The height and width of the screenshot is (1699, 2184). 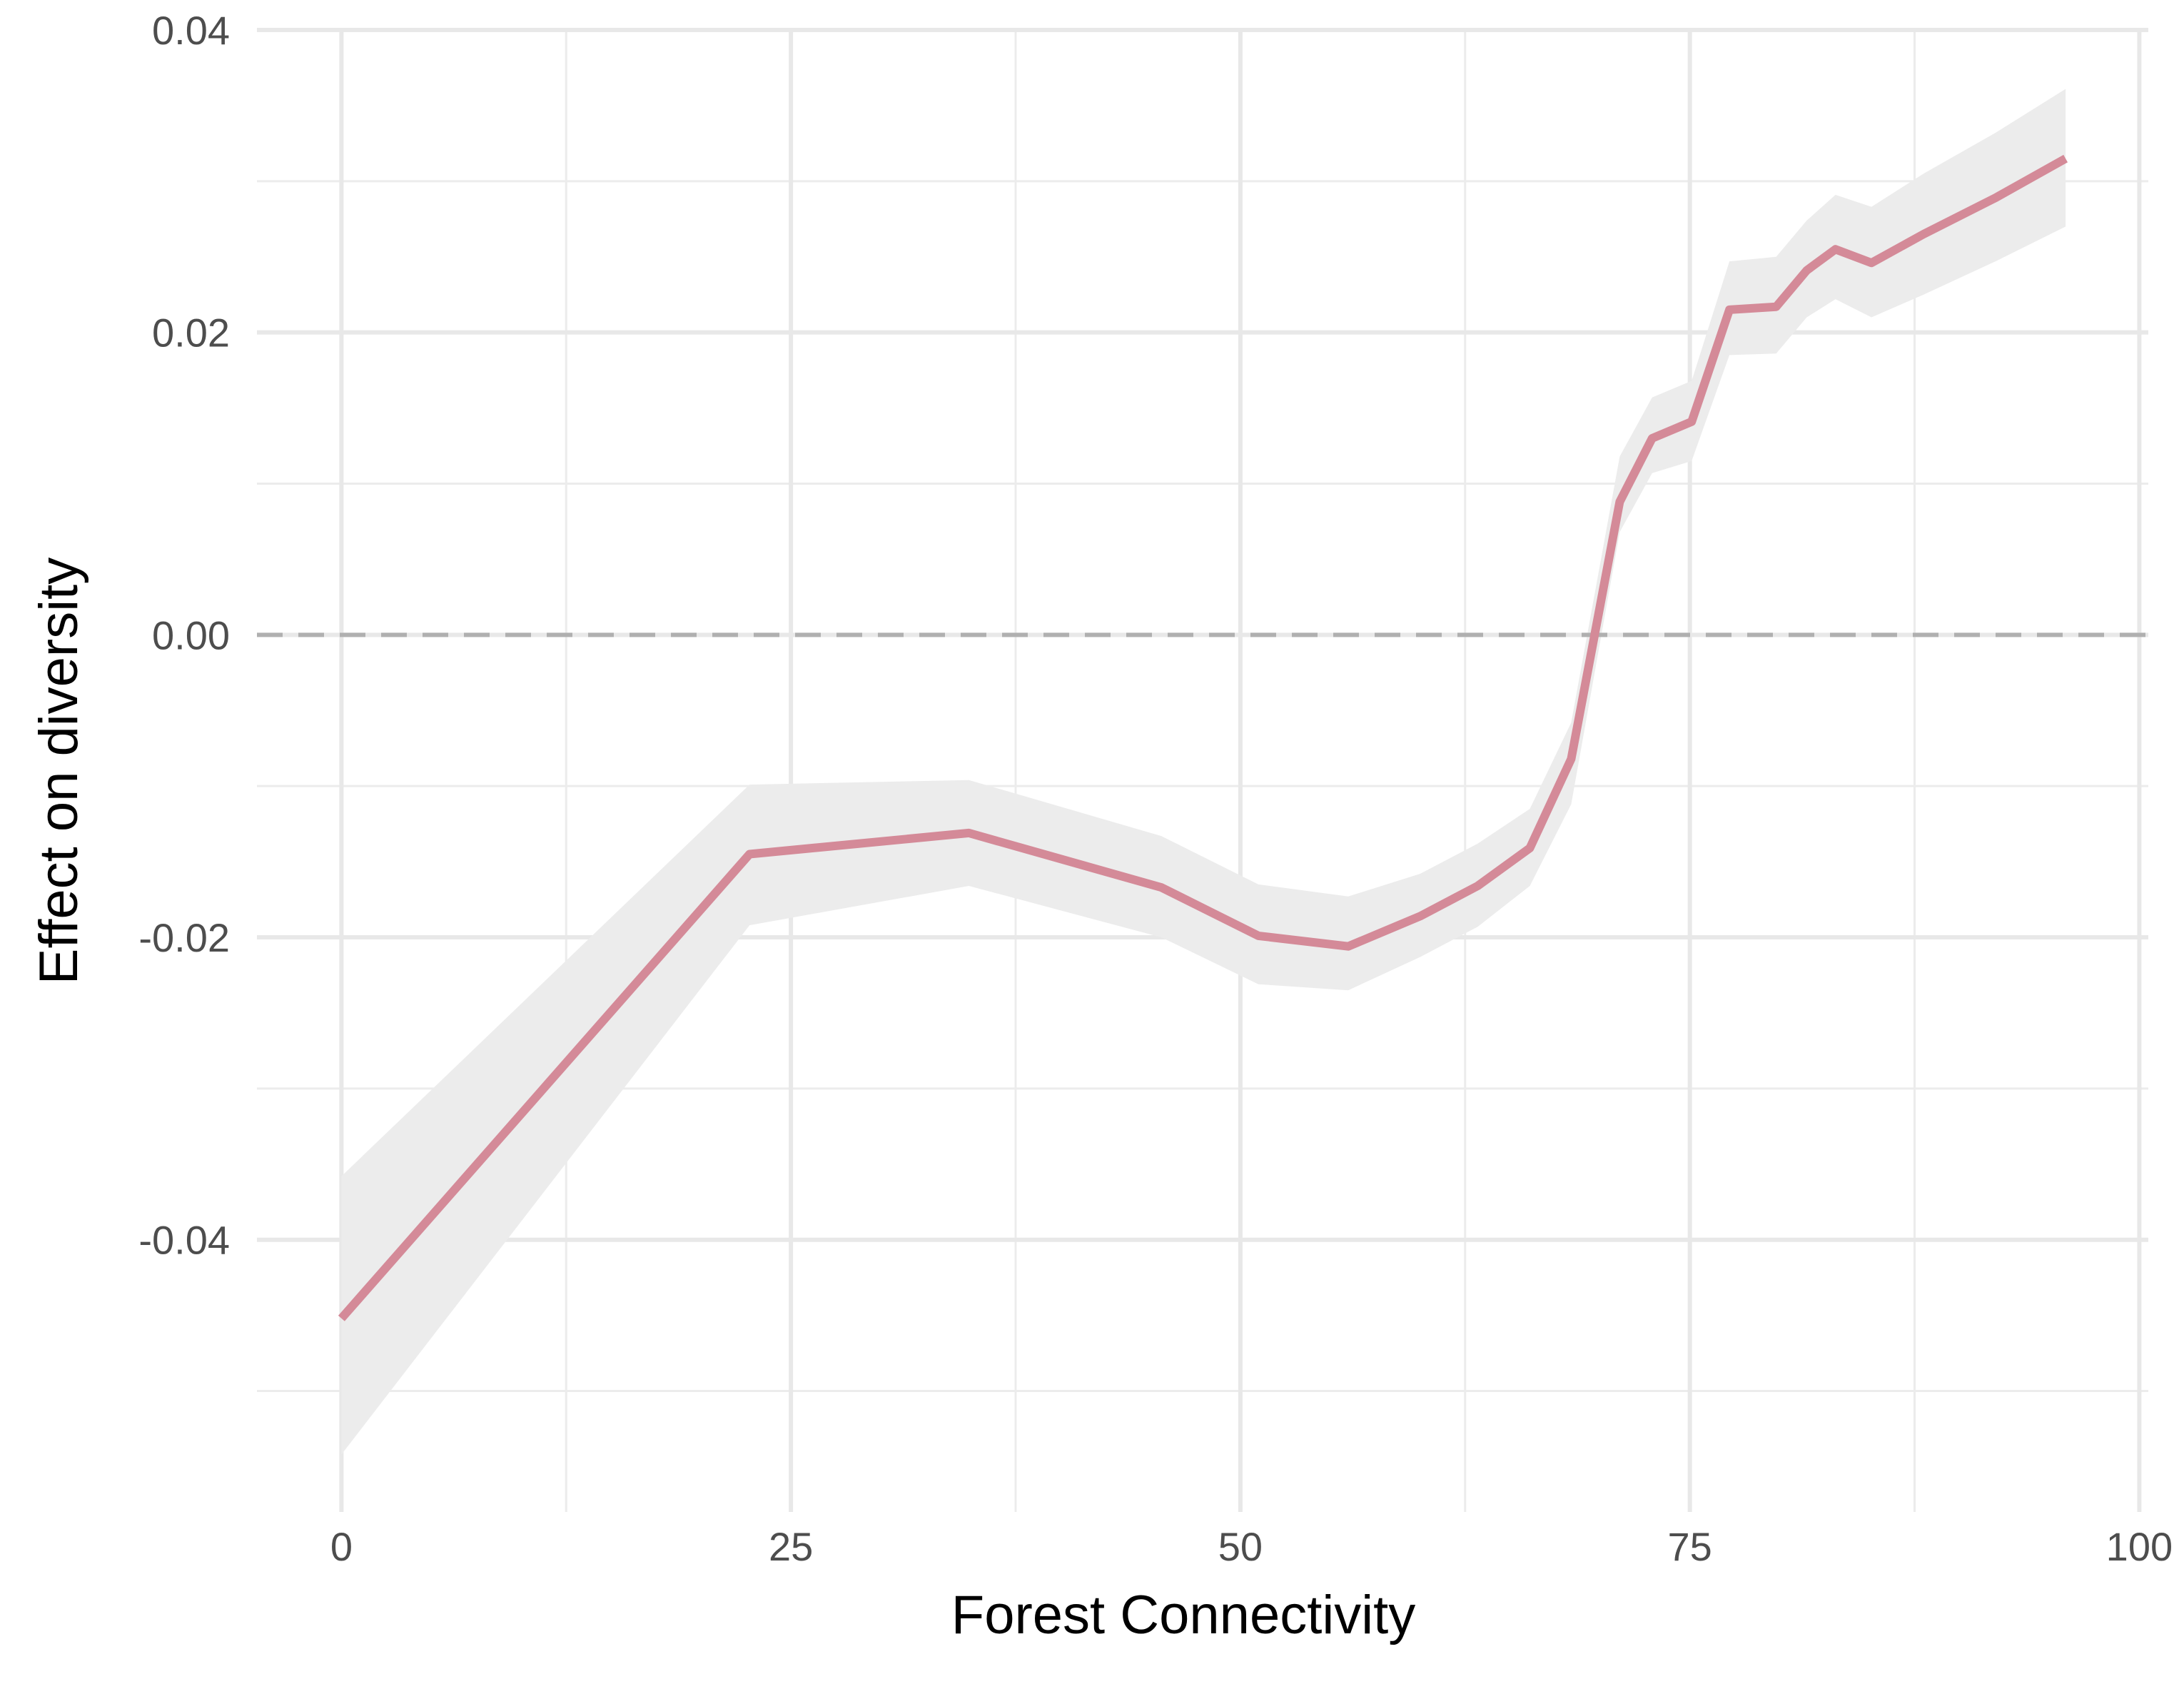 I want to click on y-tick-labels: -0.04 -0.02 0.00 0.02 0.04, so click(x=184, y=635).